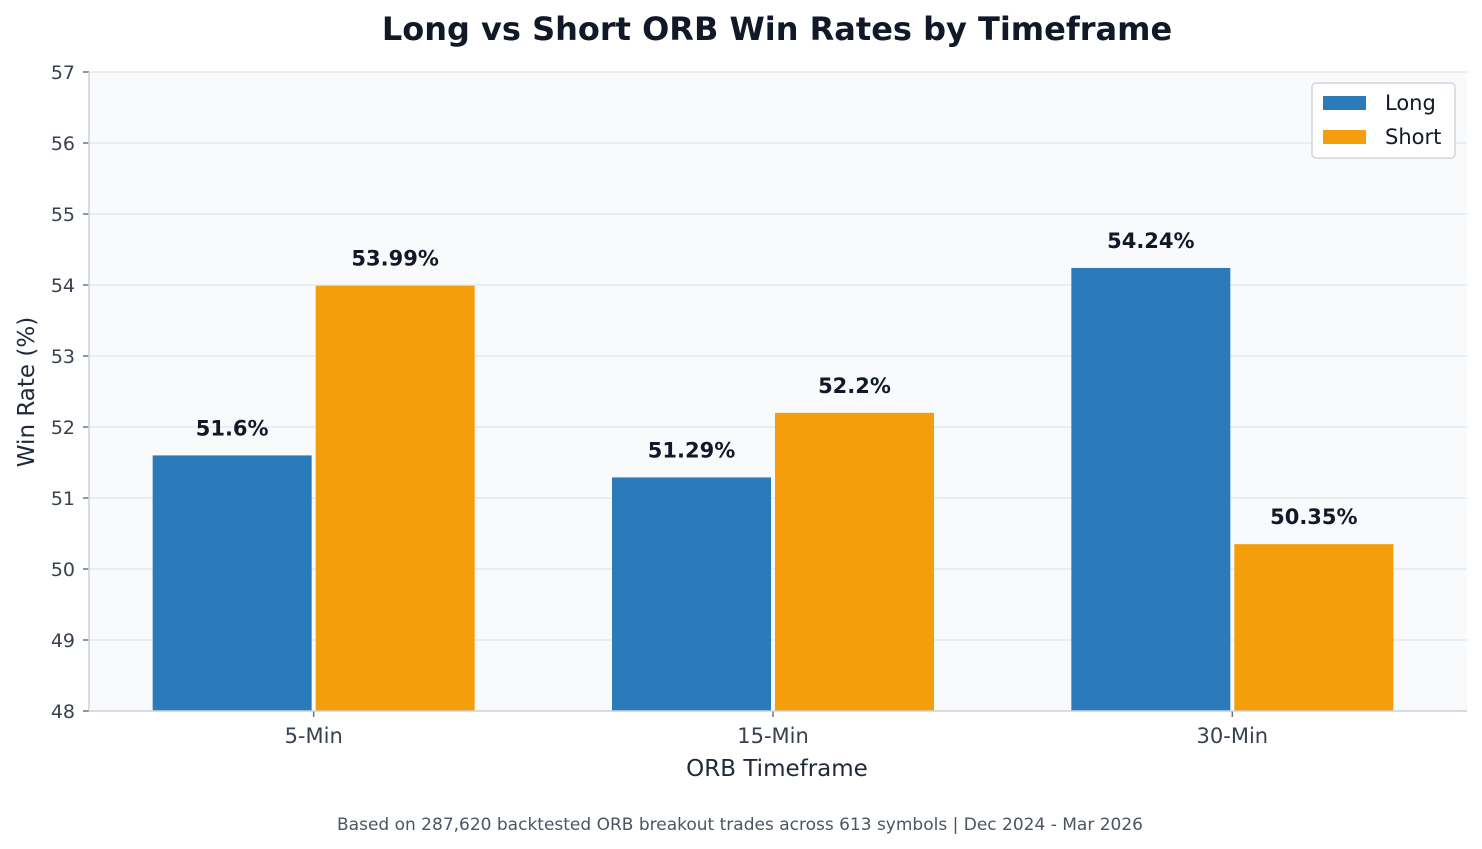 This screenshot has width=1482, height=849. I want to click on chart-title: Long vs Short ORB Win Rates by Timeframe, so click(777, 29).